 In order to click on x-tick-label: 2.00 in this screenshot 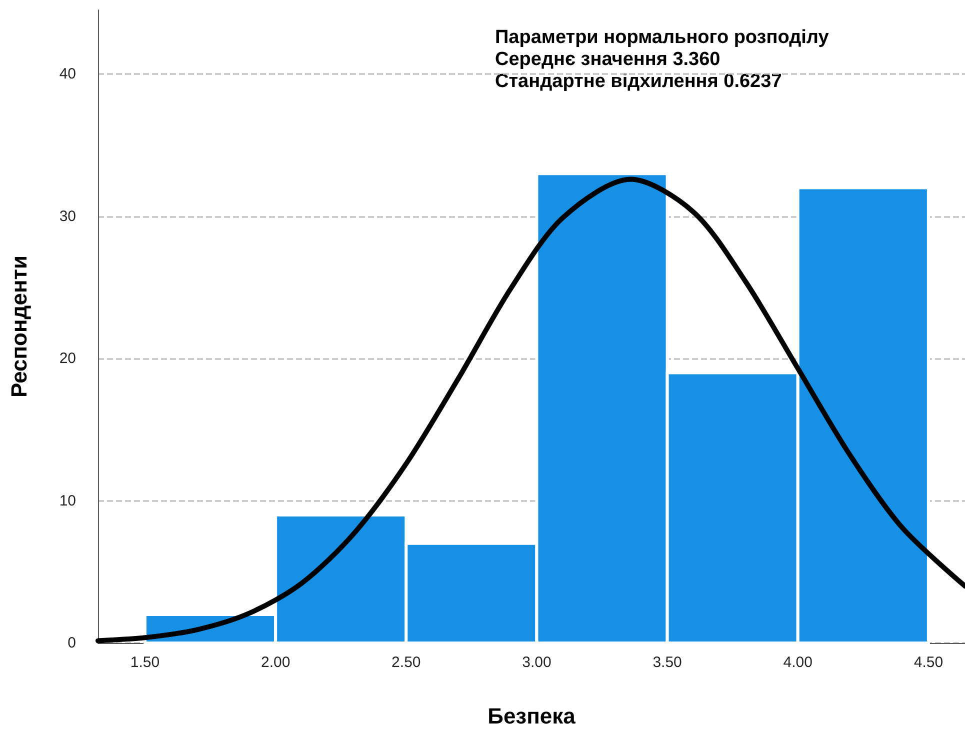, I will do `click(275, 662)`.